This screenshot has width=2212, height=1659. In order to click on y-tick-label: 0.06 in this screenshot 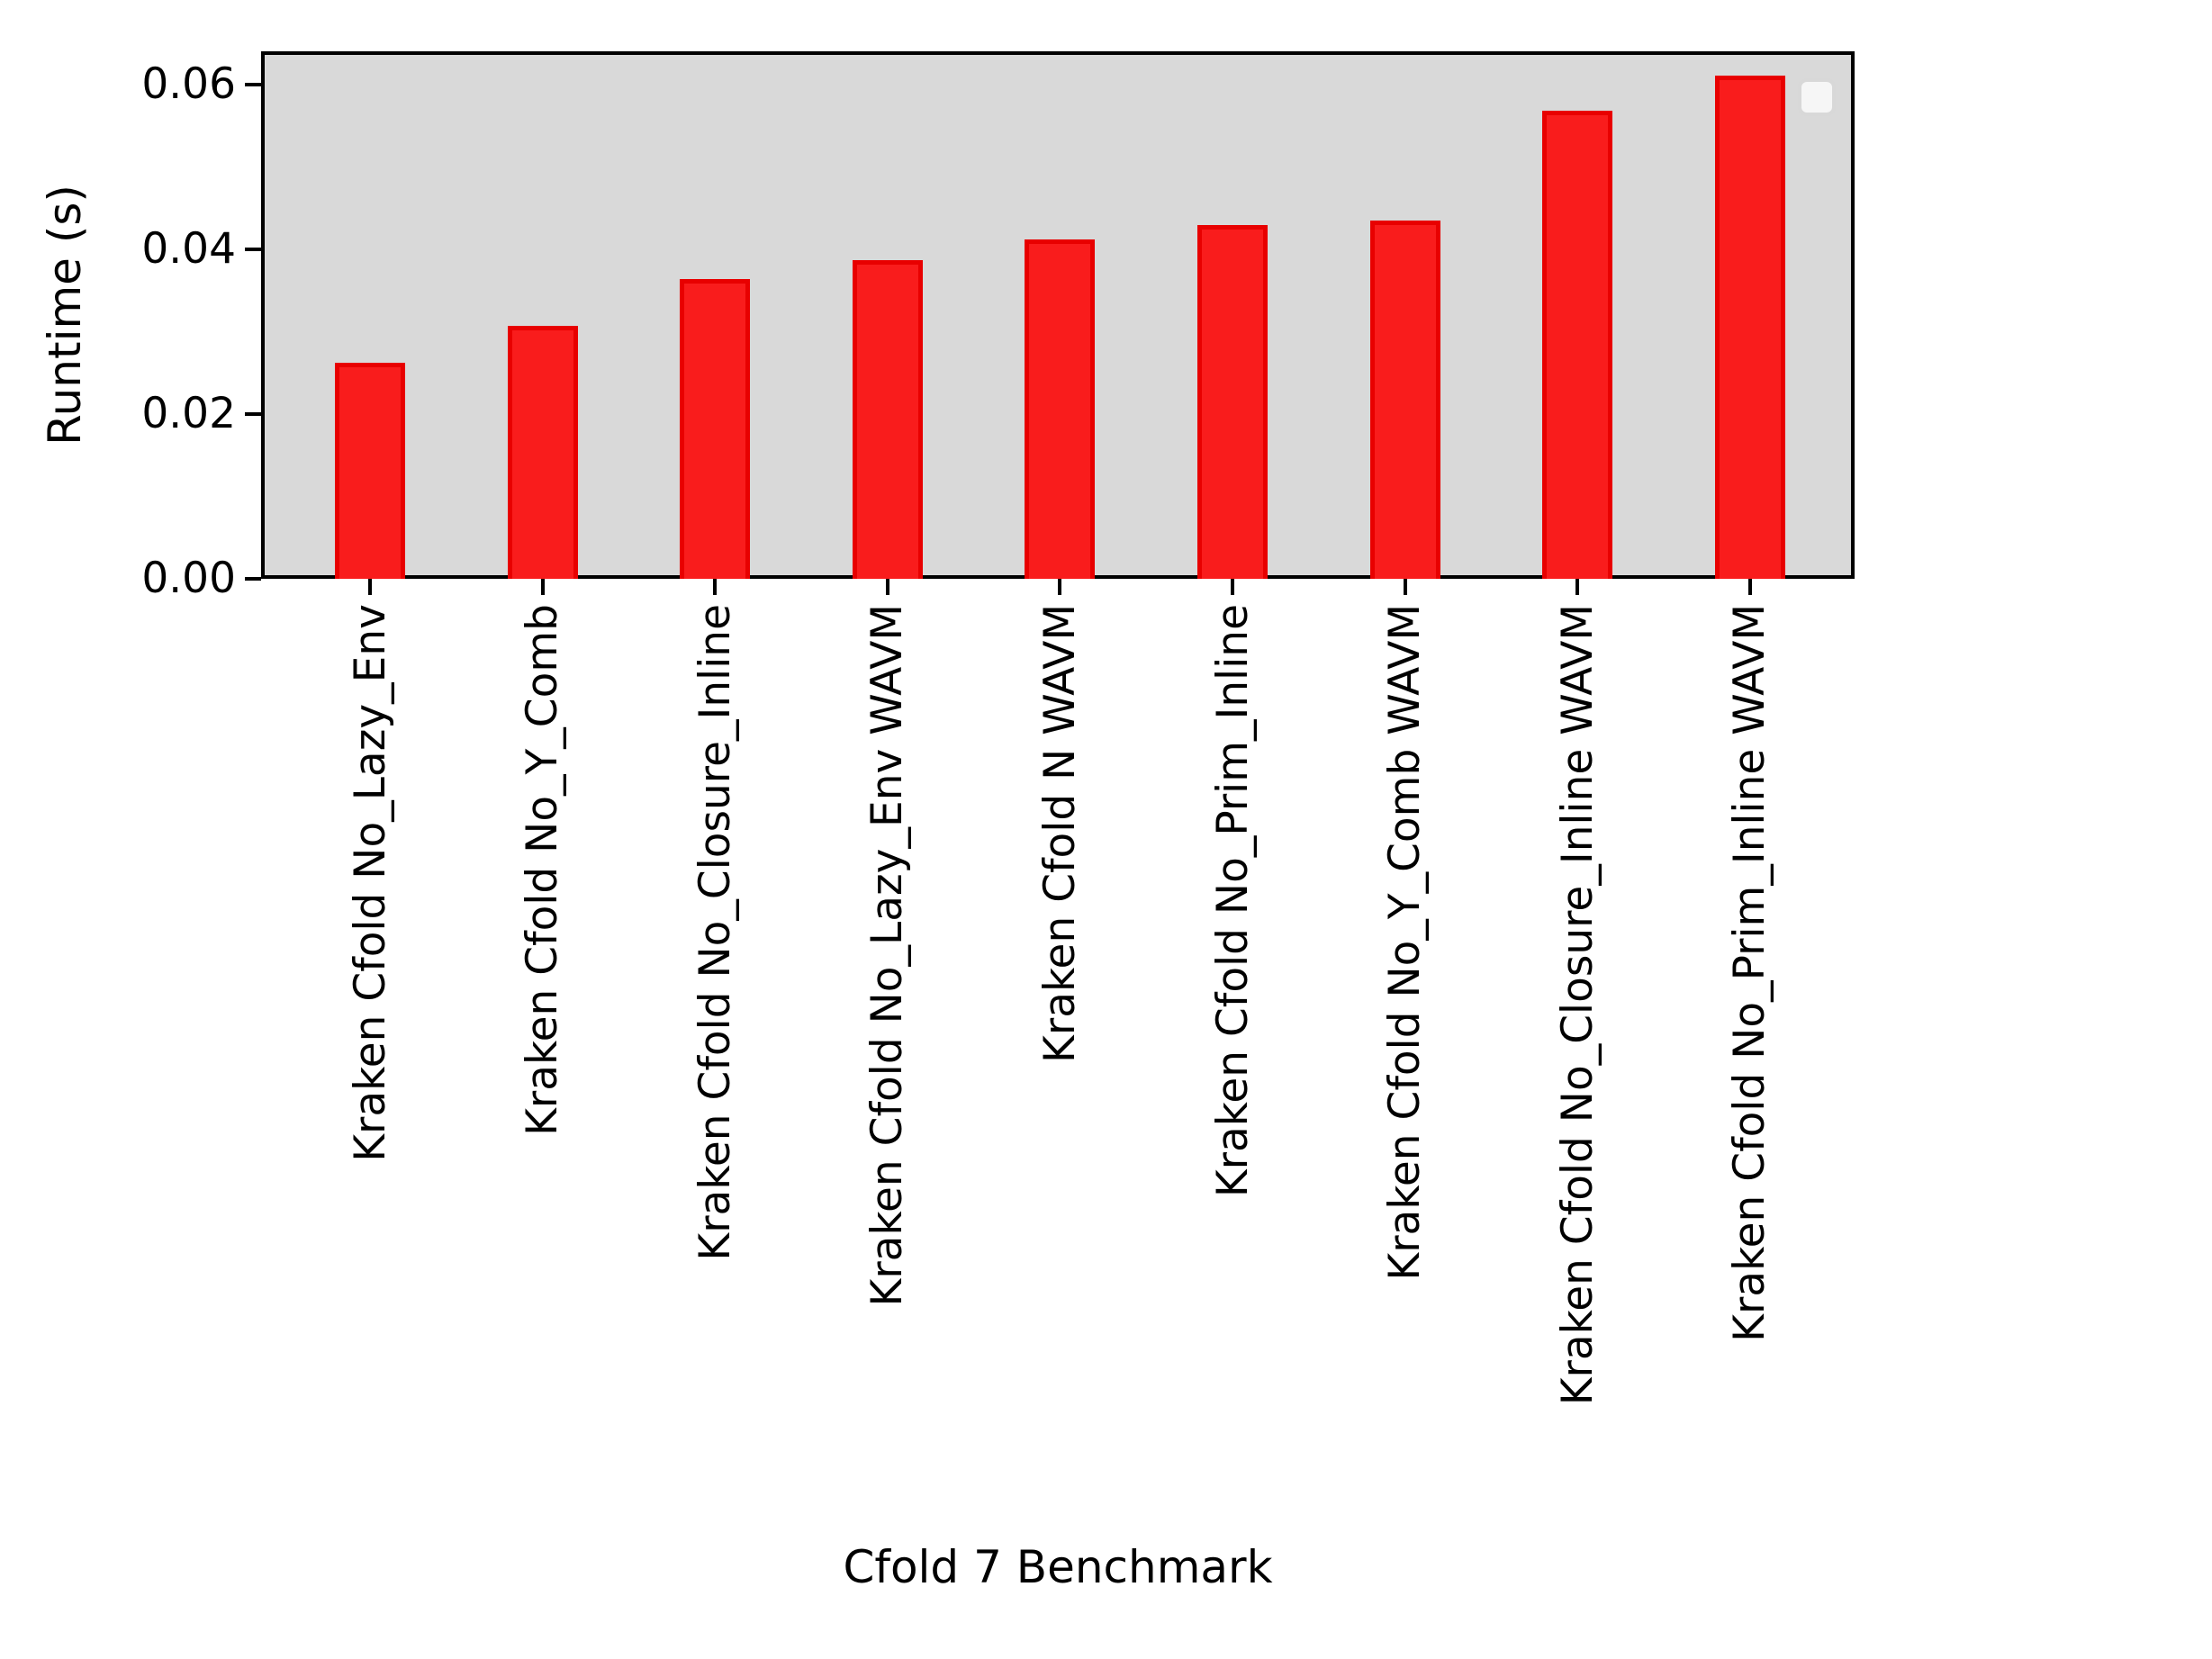, I will do `click(188, 84)`.